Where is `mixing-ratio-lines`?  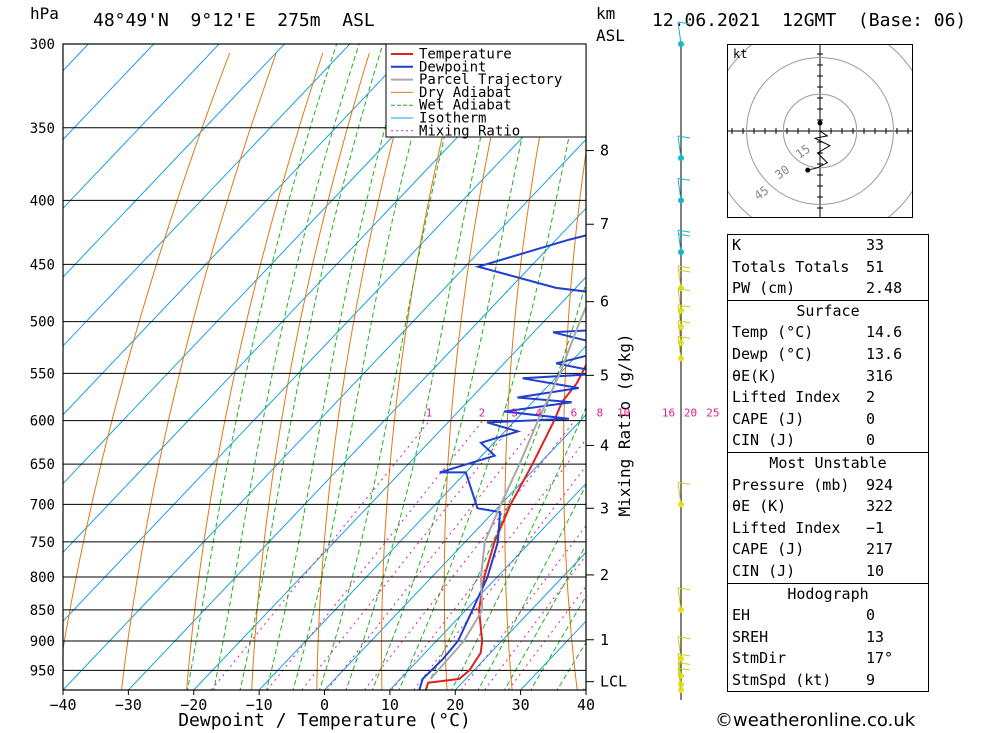 mixing-ratio-lines is located at coordinates (398, 555).